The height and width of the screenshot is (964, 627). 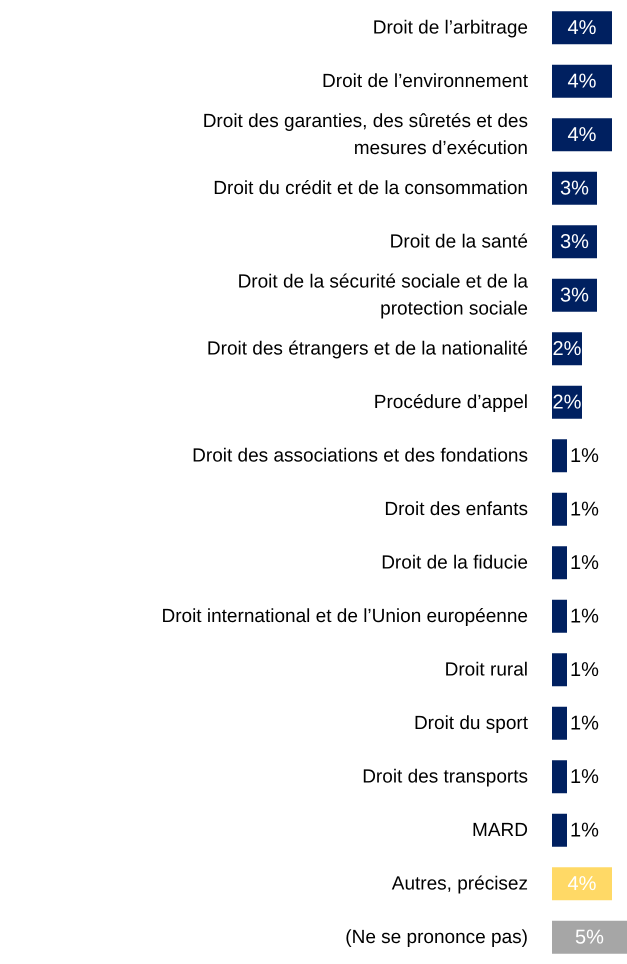 What do you see at coordinates (436, 937) in the screenshot?
I see `y-tick-label: (Ne se prononce pas)` at bounding box center [436, 937].